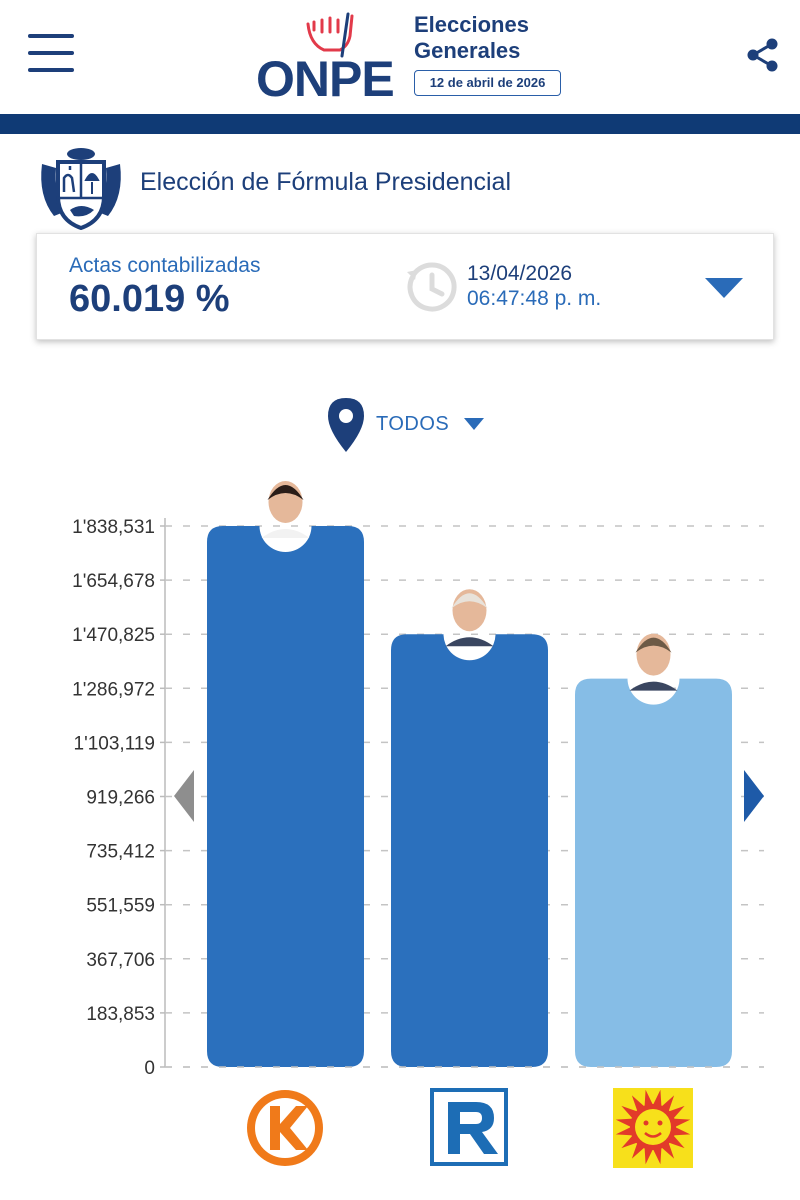 The height and width of the screenshot is (1200, 800). Describe the element at coordinates (120, 852) in the screenshot. I see `y-tick-label: 735,412` at that location.